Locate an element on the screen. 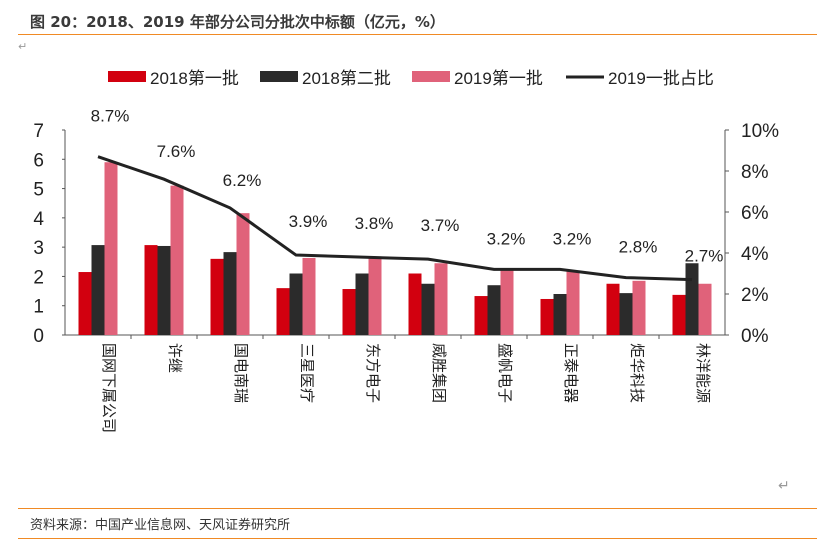 This screenshot has width=817, height=552. category-label: 三星医疗 is located at coordinates (306, 373).